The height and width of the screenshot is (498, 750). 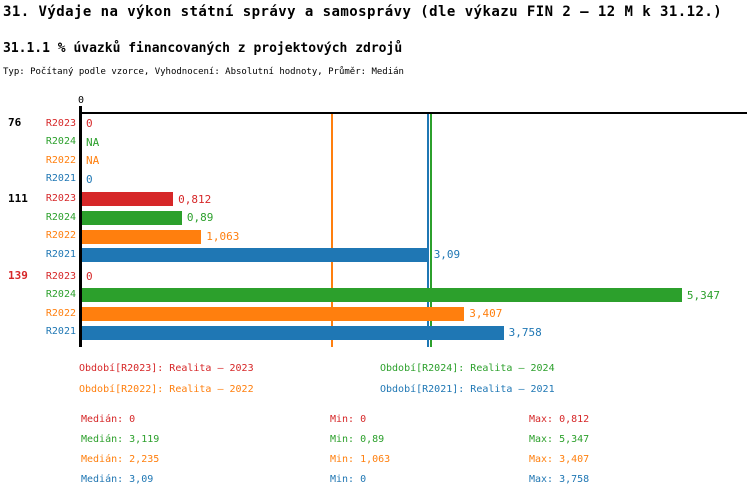 What do you see at coordinates (120, 439) in the screenshot?
I see `stat-median-R2024: Medián: 3,119` at bounding box center [120, 439].